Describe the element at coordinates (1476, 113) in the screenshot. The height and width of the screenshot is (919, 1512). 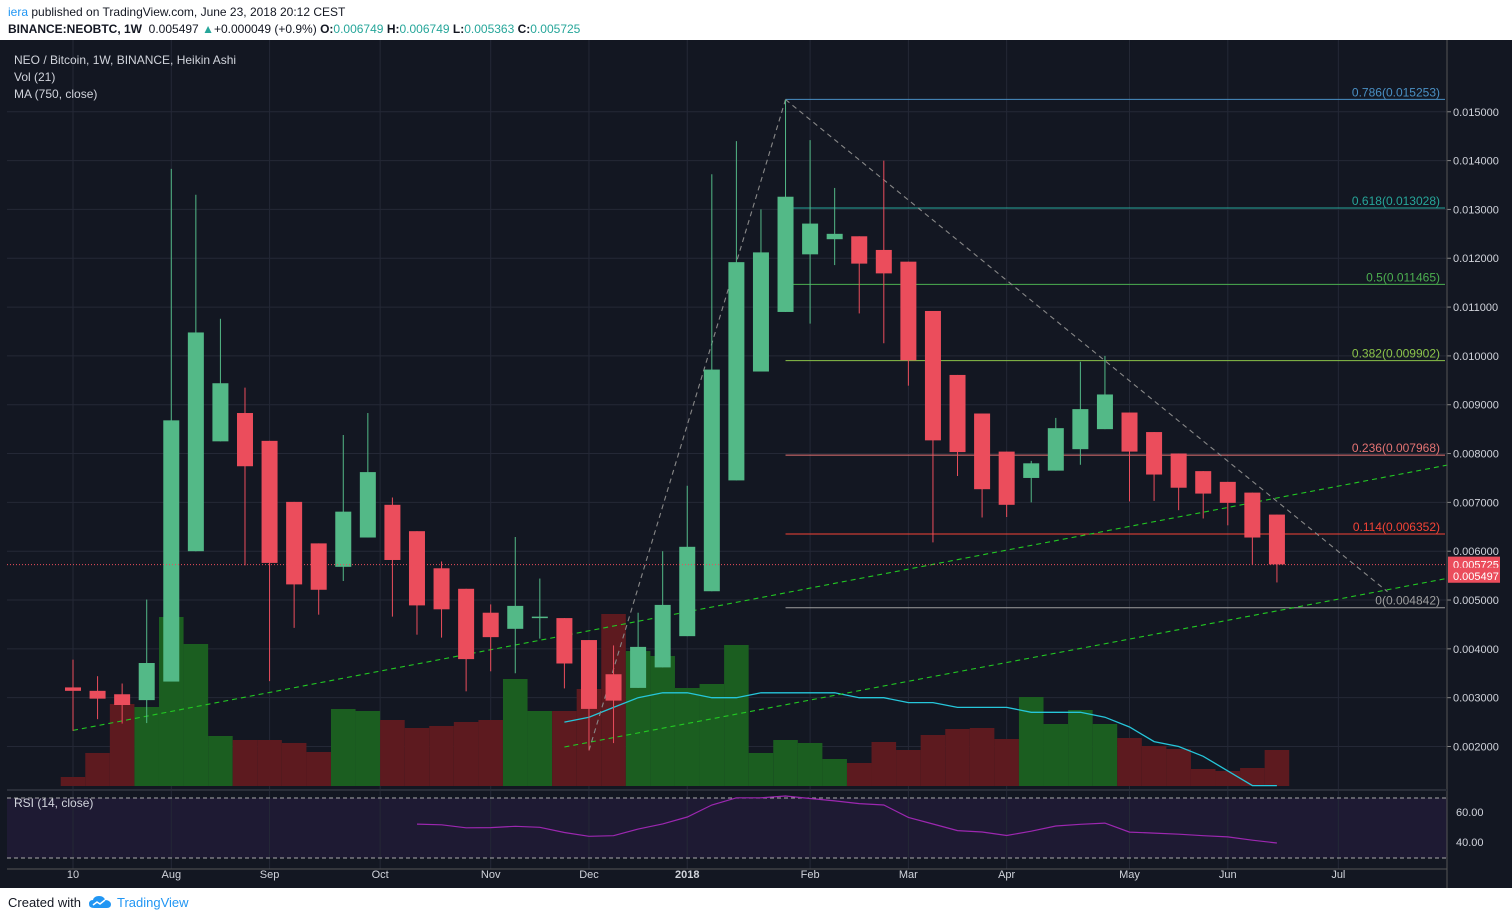
I see `y-tick-label: 0.015000` at that location.